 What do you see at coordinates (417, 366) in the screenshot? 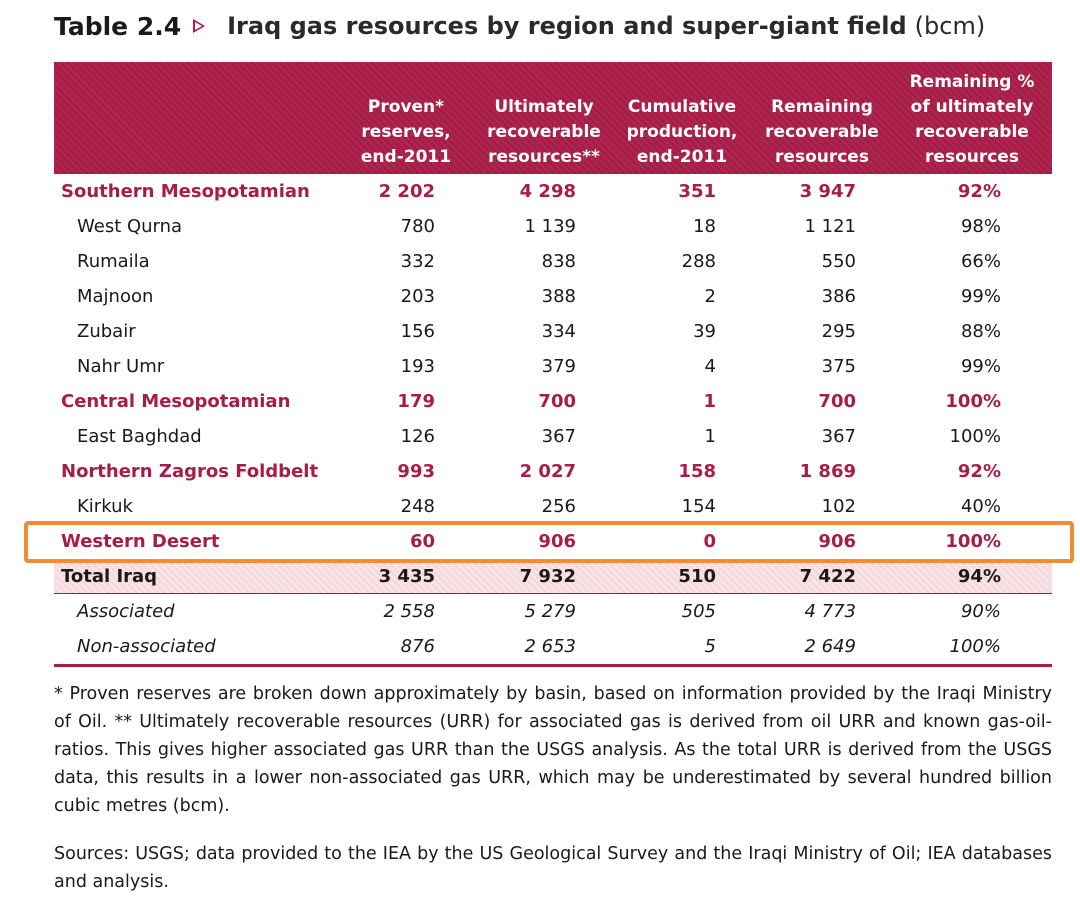
I see `cell-proven: 193` at bounding box center [417, 366].